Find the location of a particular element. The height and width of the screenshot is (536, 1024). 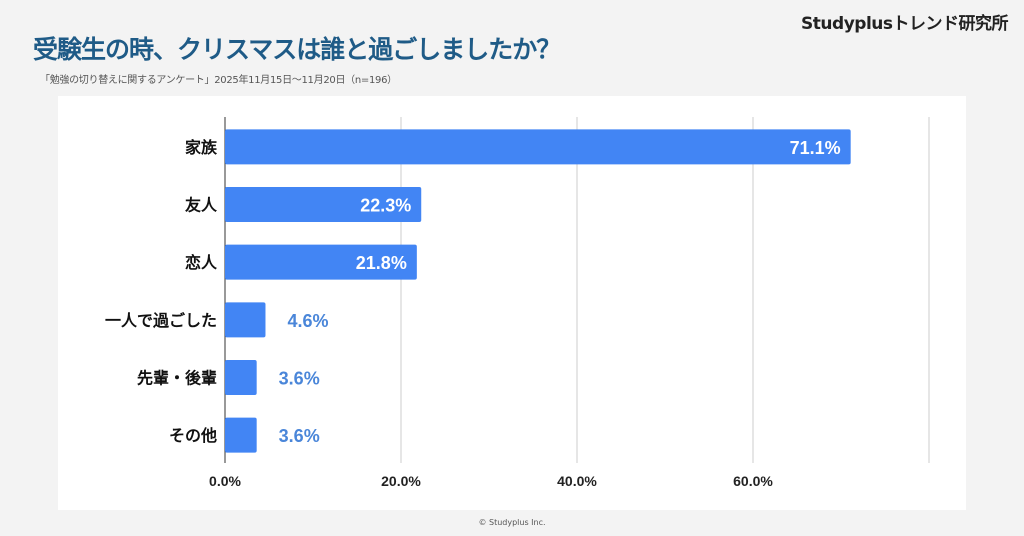

copyright: © Studyplus Inc. is located at coordinates (512, 522).